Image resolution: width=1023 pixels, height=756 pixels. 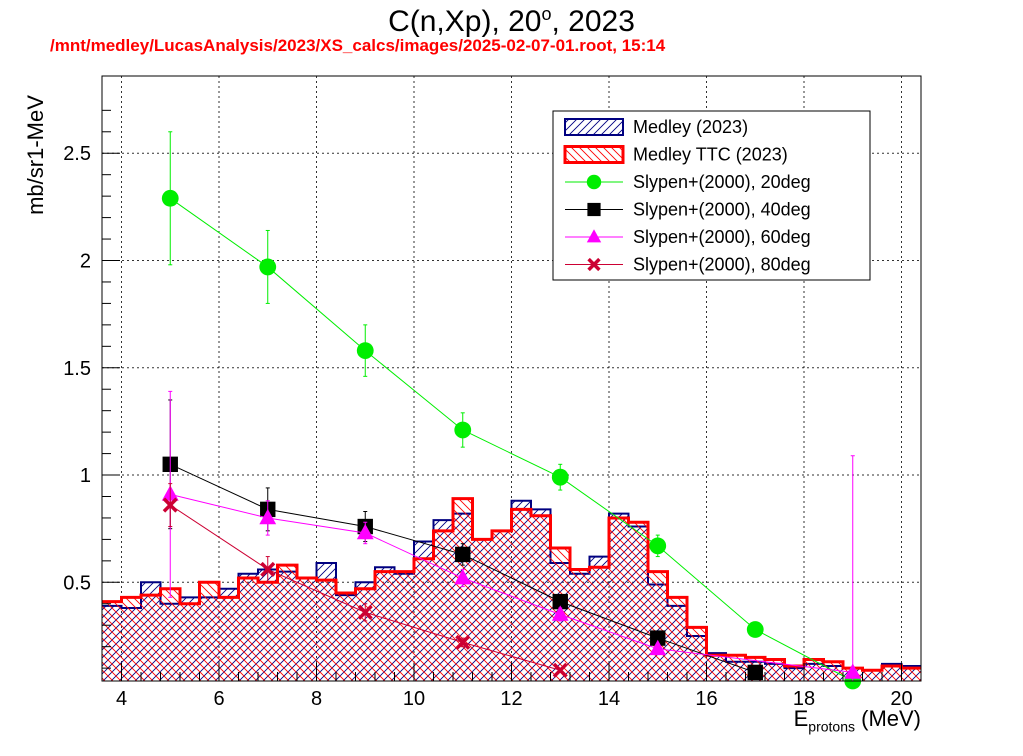 I want to click on x-tick-label: 12, so click(x=511, y=699).